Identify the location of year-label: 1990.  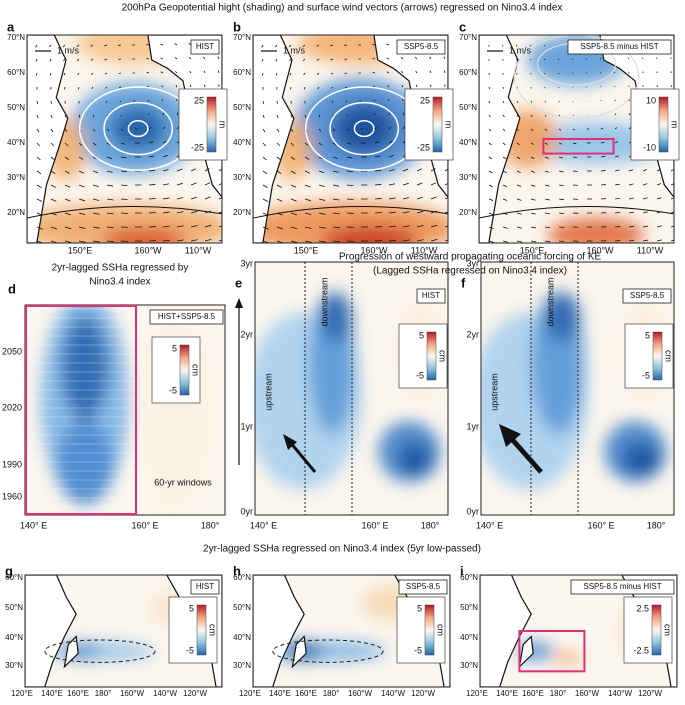
(12, 464).